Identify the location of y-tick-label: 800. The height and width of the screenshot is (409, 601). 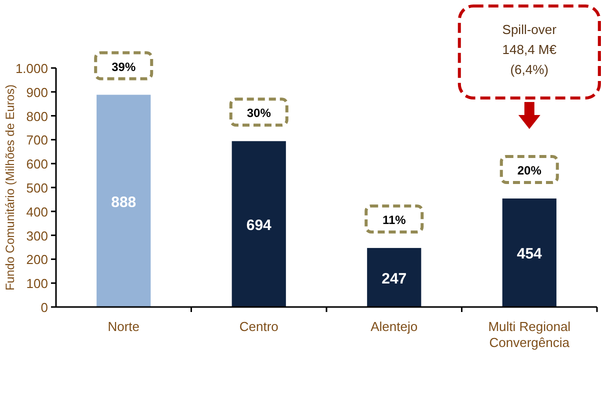
(37, 116).